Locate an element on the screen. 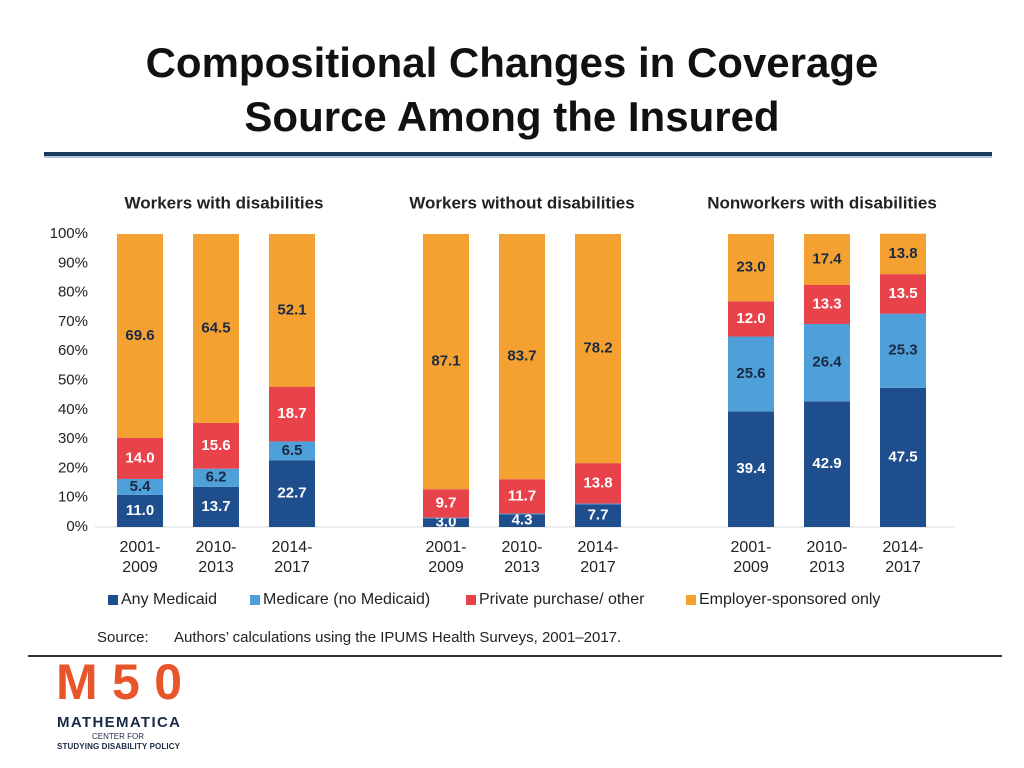  data-label: 47.5 is located at coordinates (902, 456).